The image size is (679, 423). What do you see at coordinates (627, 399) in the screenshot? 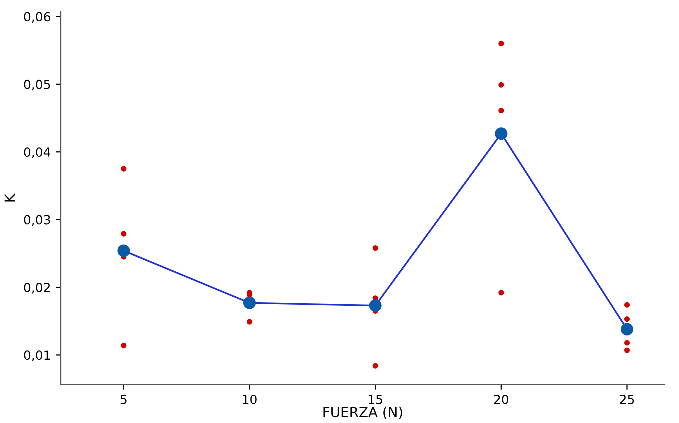
I see `x-tick-label: 25` at bounding box center [627, 399].